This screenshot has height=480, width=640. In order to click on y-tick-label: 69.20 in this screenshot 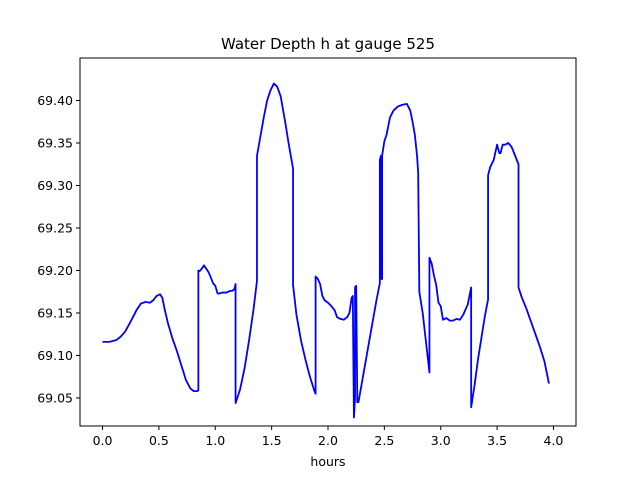, I will do `click(55, 270)`.